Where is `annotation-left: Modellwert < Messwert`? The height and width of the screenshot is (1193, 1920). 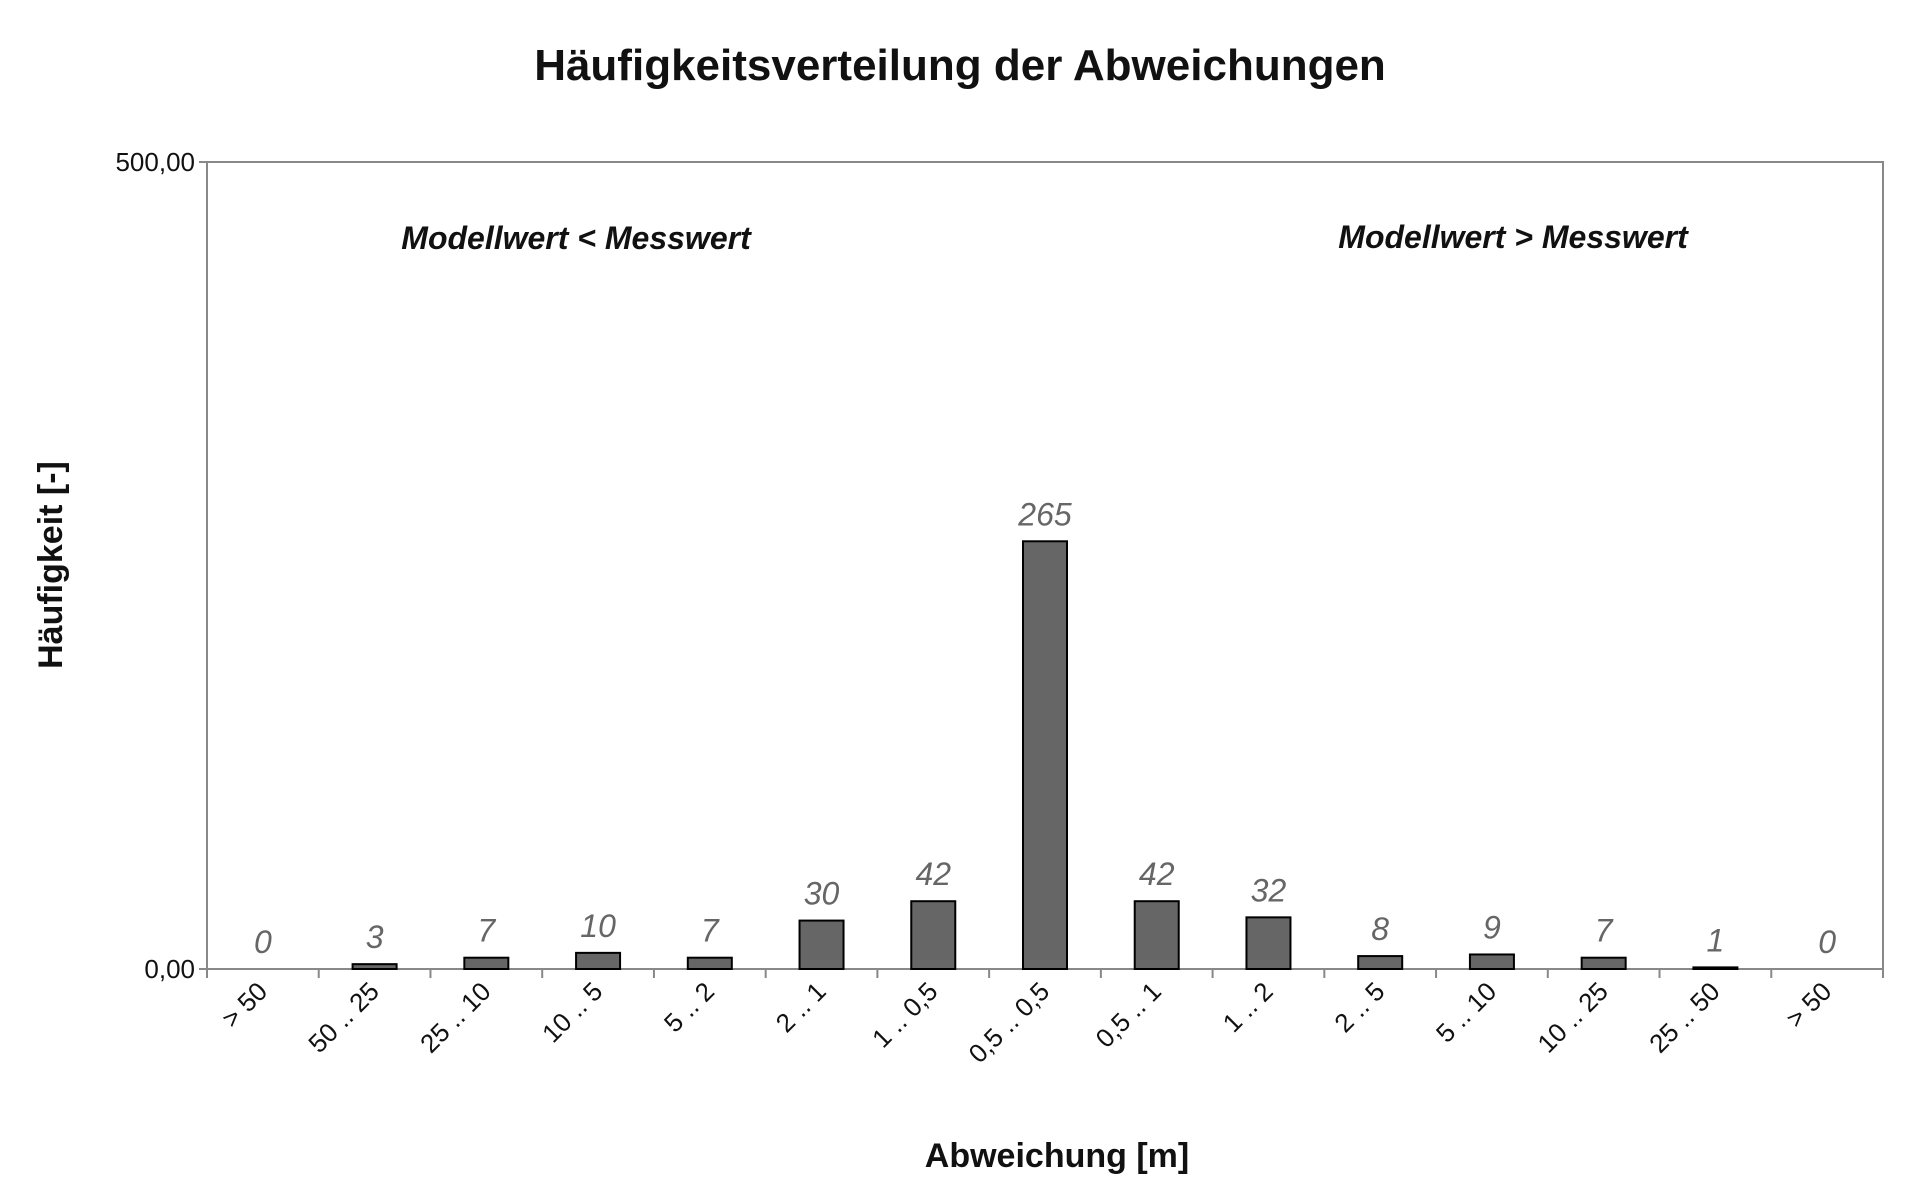 annotation-left: Modellwert < Messwert is located at coordinates (576, 238).